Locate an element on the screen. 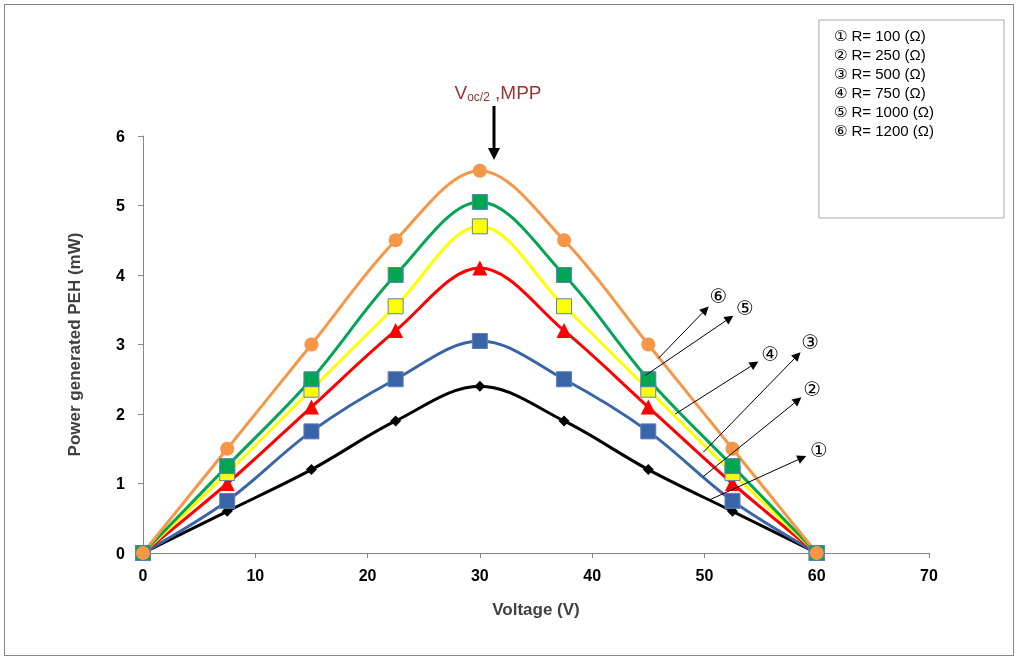 This screenshot has height=662, width=1020. y-tick-label: 4 is located at coordinates (121, 275).